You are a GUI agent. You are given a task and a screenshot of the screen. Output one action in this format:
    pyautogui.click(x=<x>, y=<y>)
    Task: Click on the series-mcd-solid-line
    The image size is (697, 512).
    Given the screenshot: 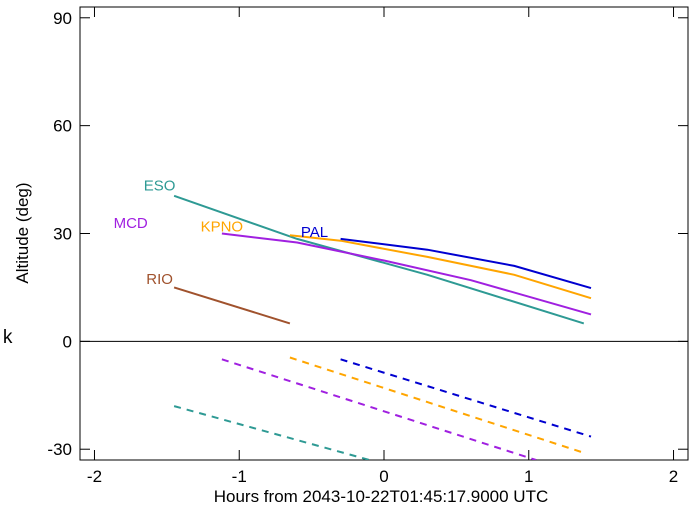 What is the action you would take?
    pyautogui.click(x=406, y=274)
    